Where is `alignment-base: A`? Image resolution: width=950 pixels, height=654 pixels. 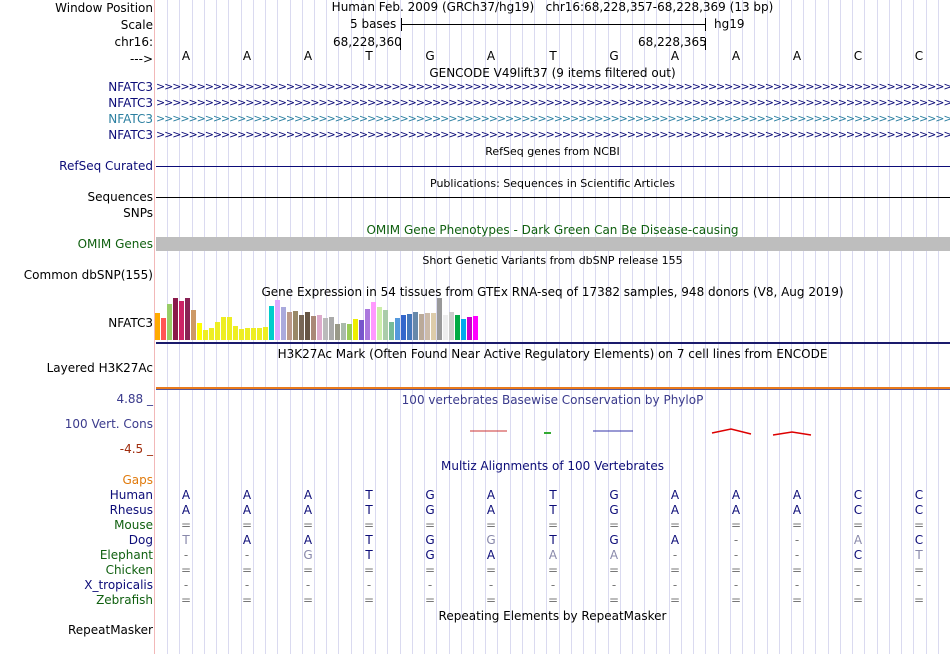
alignment-base: A is located at coordinates (247, 540).